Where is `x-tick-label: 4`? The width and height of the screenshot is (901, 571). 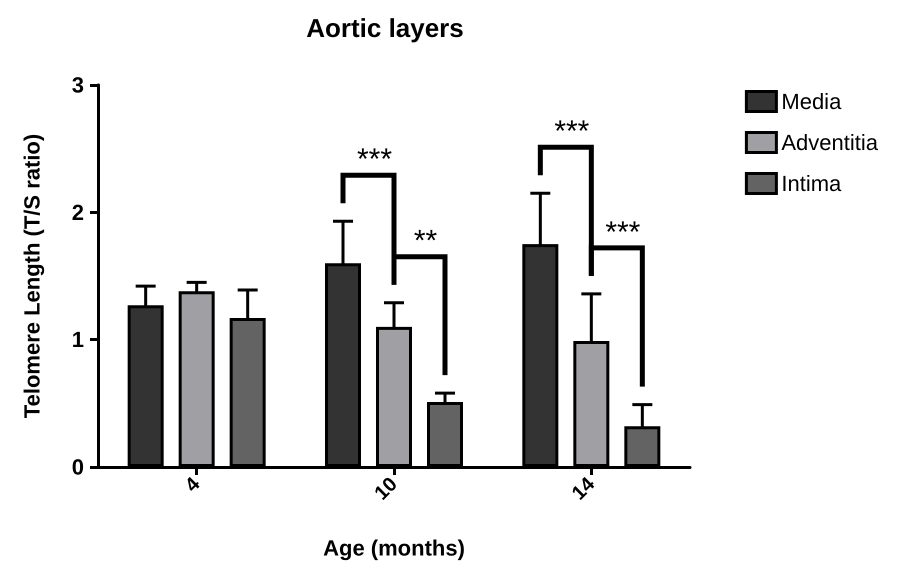 x-tick-label: 4 is located at coordinates (192, 485).